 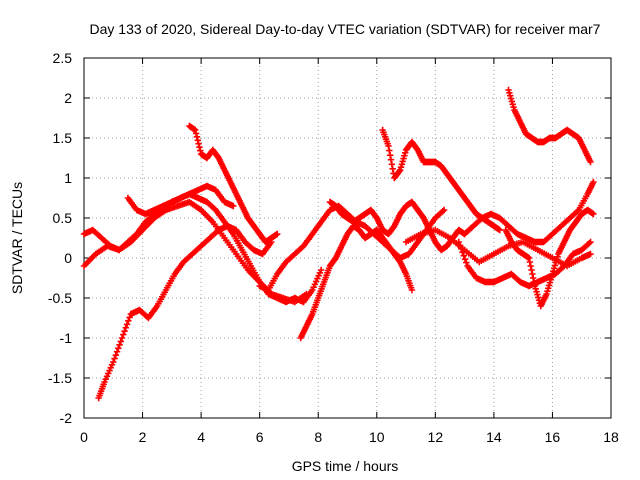 I want to click on y-tick-label: 1.5, so click(x=63, y=138).